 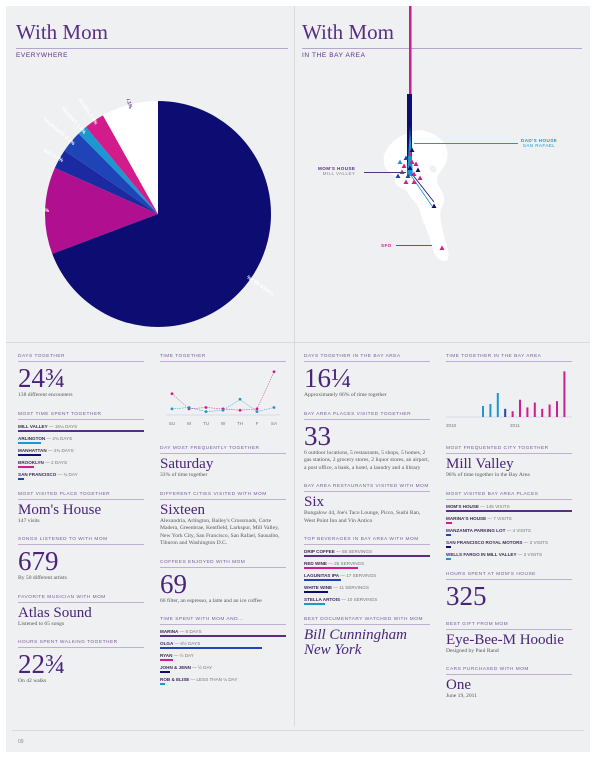 I want to click on bar-list-amount: — ½ DAY, so click(x=201, y=668).